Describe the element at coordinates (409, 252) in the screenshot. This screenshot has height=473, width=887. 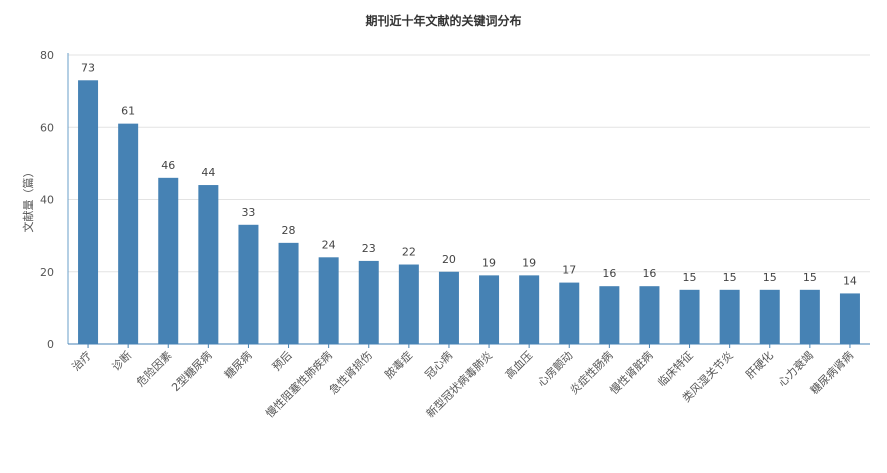
I see `value-label: 22` at that location.